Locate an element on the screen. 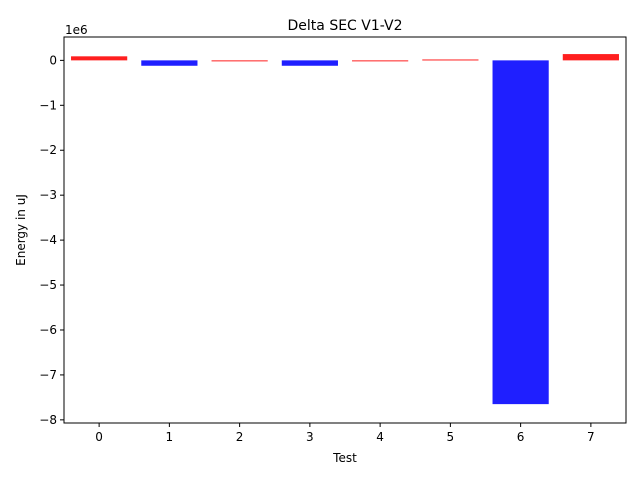  y-tick-label: −3 is located at coordinates (48, 195).